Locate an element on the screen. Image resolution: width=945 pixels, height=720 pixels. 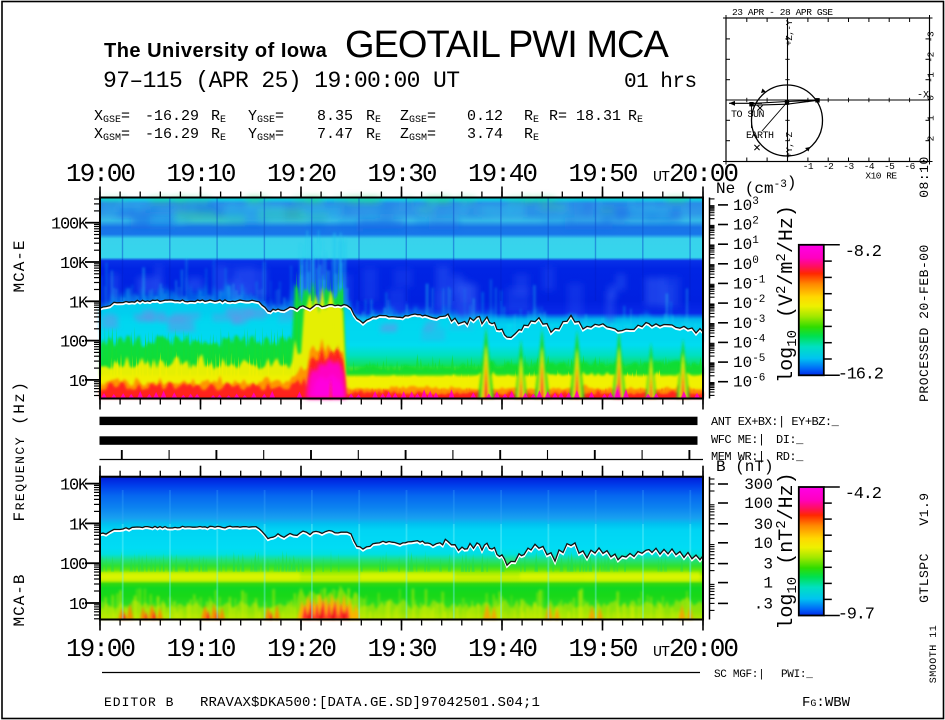
svg-text: -5 is located at coordinates (889, 166).